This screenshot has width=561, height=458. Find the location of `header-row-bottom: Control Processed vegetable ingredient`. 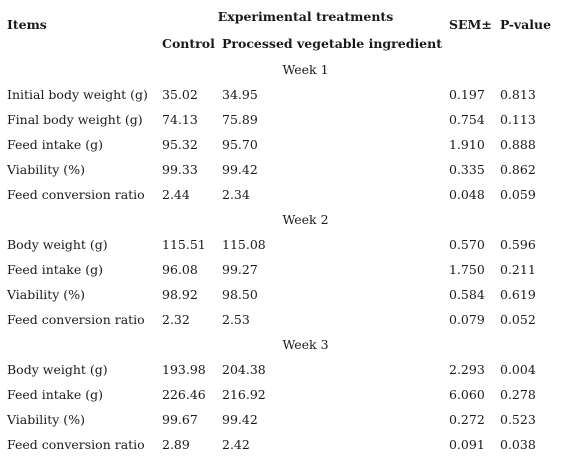

header-row-bottom: Control Processed vegetable ingredient is located at coordinates (282, 43).